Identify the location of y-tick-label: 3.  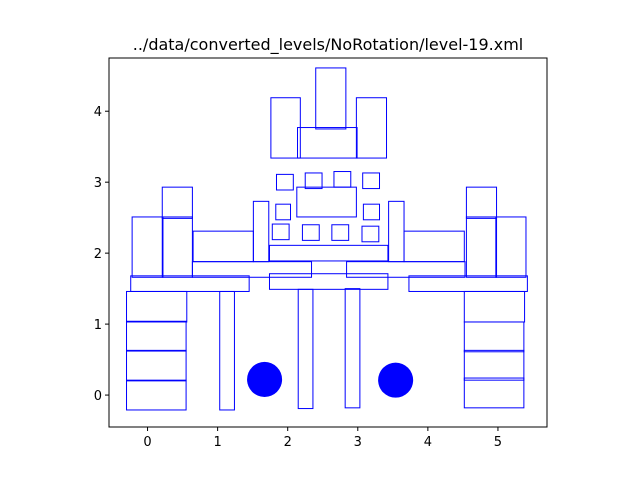
(98, 183).